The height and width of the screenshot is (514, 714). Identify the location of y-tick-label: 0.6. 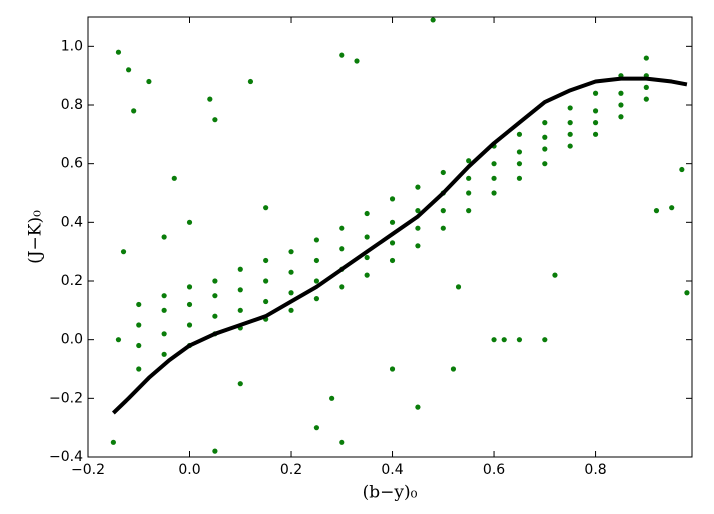
(72, 164).